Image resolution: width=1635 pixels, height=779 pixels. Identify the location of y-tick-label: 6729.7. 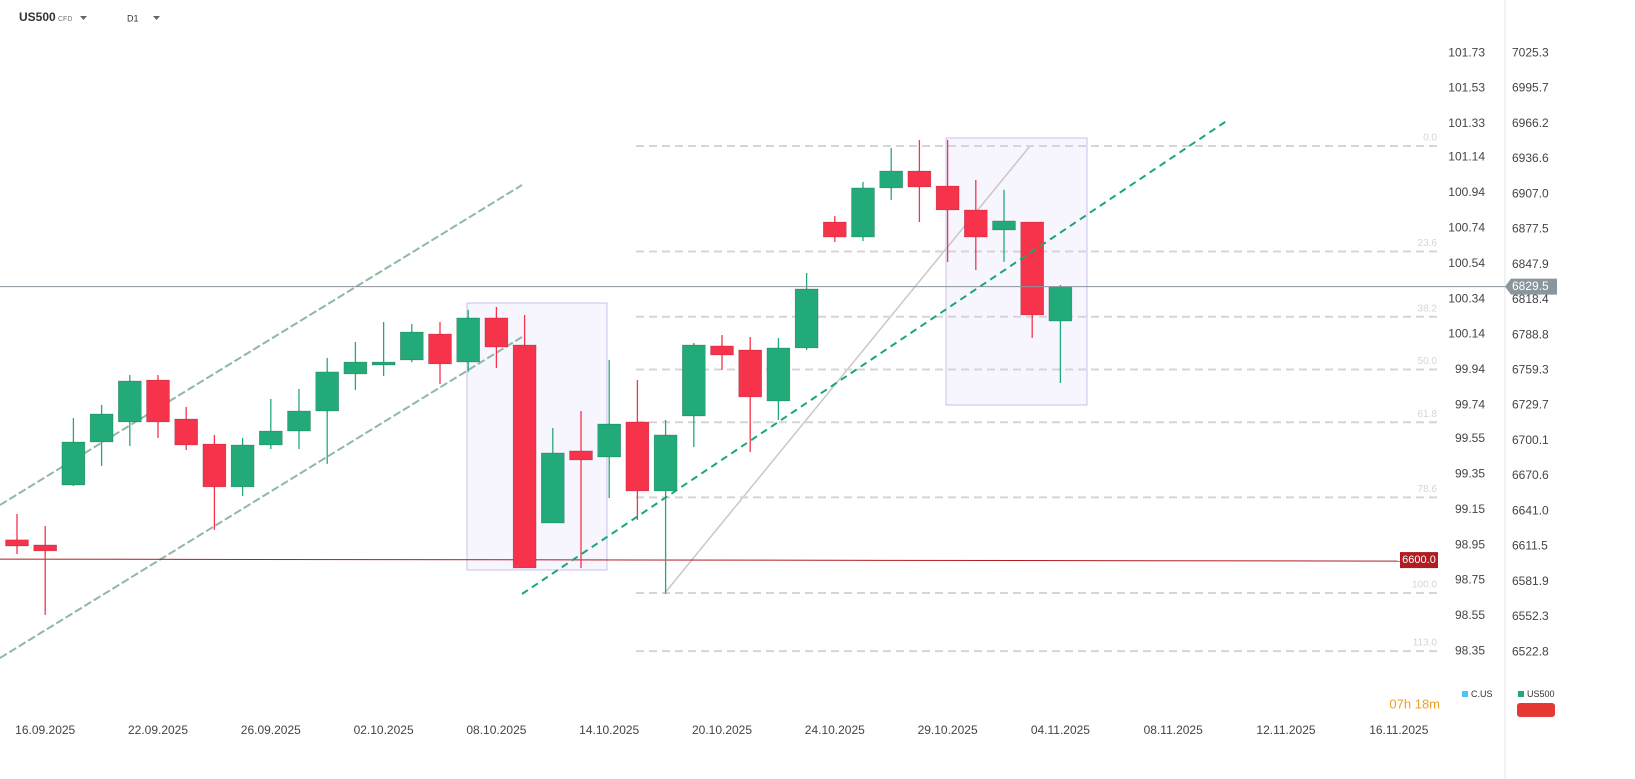
(1530, 405).